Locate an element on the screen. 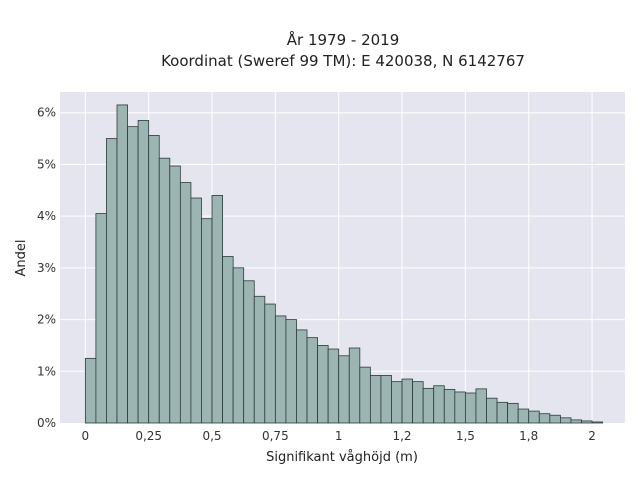  y-tick-label: 5% is located at coordinates (46, 164).